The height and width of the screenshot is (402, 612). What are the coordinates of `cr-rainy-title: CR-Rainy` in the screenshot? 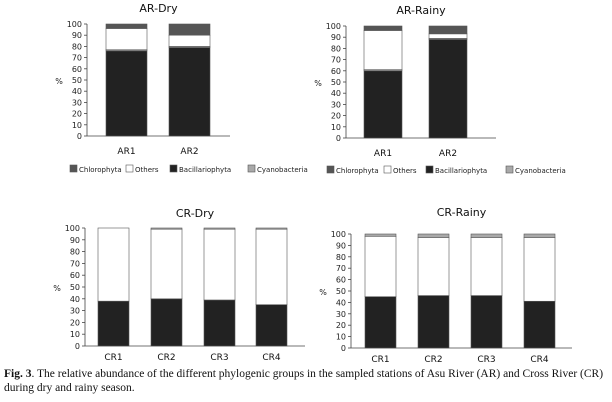 It's located at (462, 212).